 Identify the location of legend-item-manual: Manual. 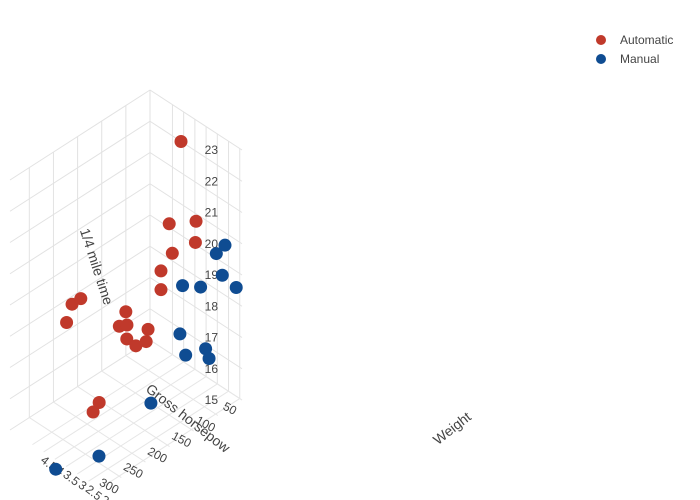
(634, 58).